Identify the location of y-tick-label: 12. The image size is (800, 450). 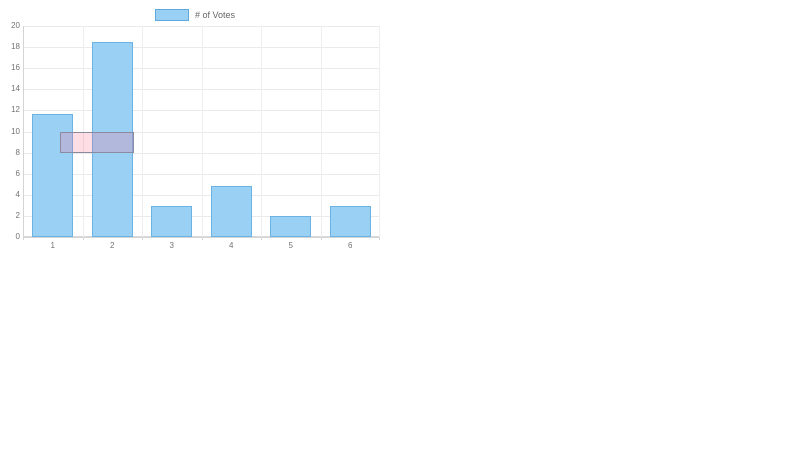
(15, 110).